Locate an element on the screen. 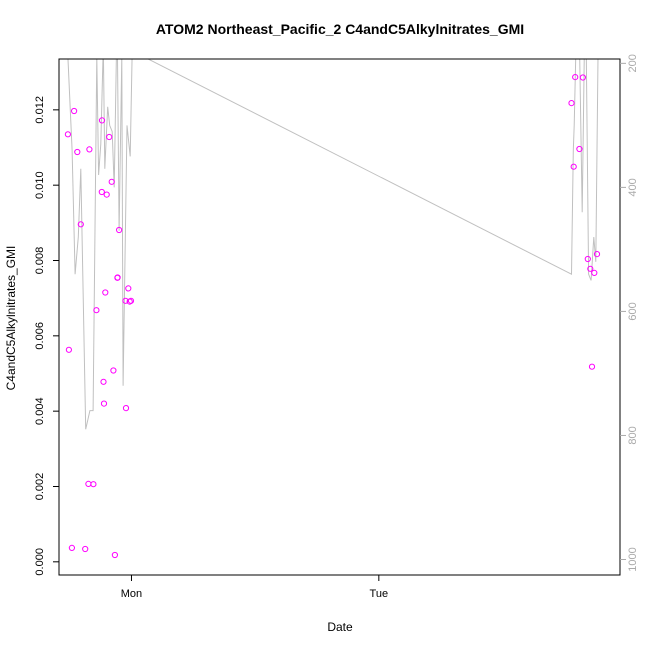 This screenshot has height=650, width=650. y2-tick-label: 600 is located at coordinates (633, 311).